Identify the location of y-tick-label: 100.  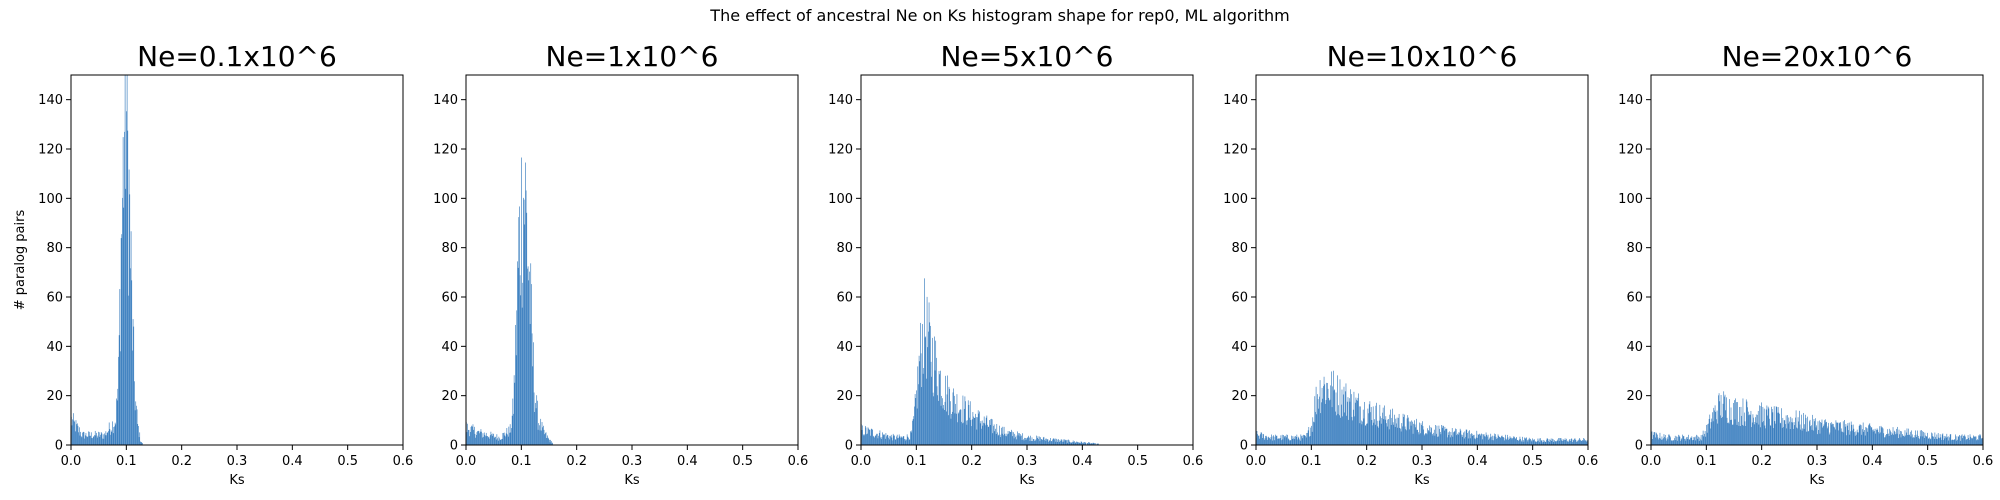
(1235, 199).